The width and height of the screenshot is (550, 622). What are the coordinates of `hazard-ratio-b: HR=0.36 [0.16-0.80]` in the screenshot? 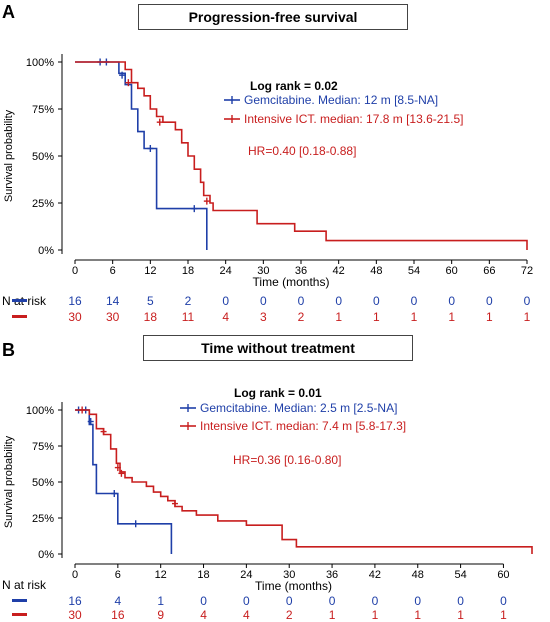 It's located at (287, 460).